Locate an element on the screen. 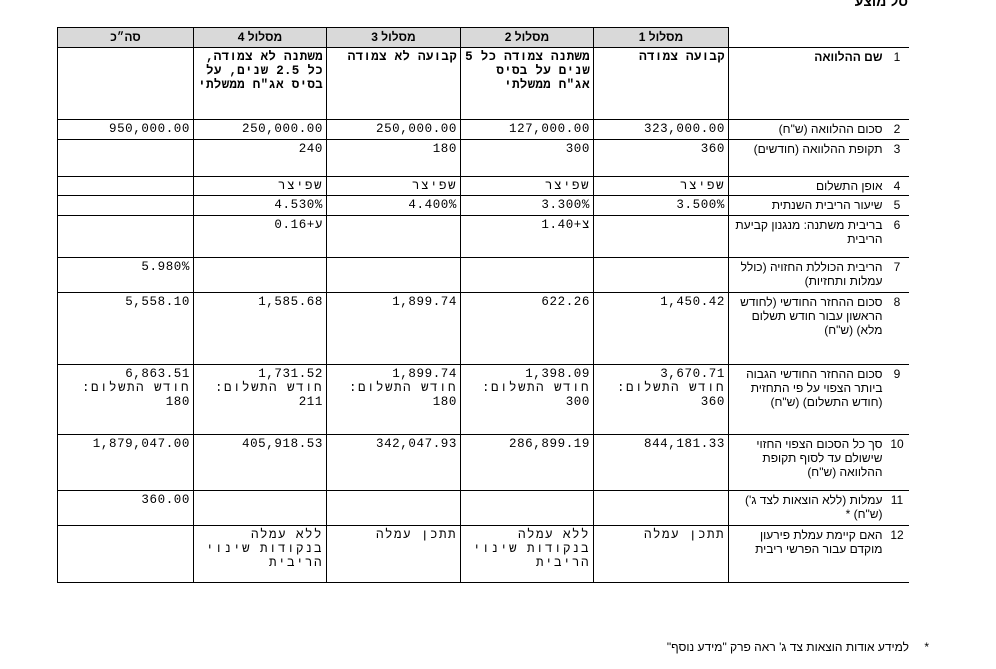 The width and height of the screenshot is (996, 669). amount: 1,398.09 is located at coordinates (557, 374).